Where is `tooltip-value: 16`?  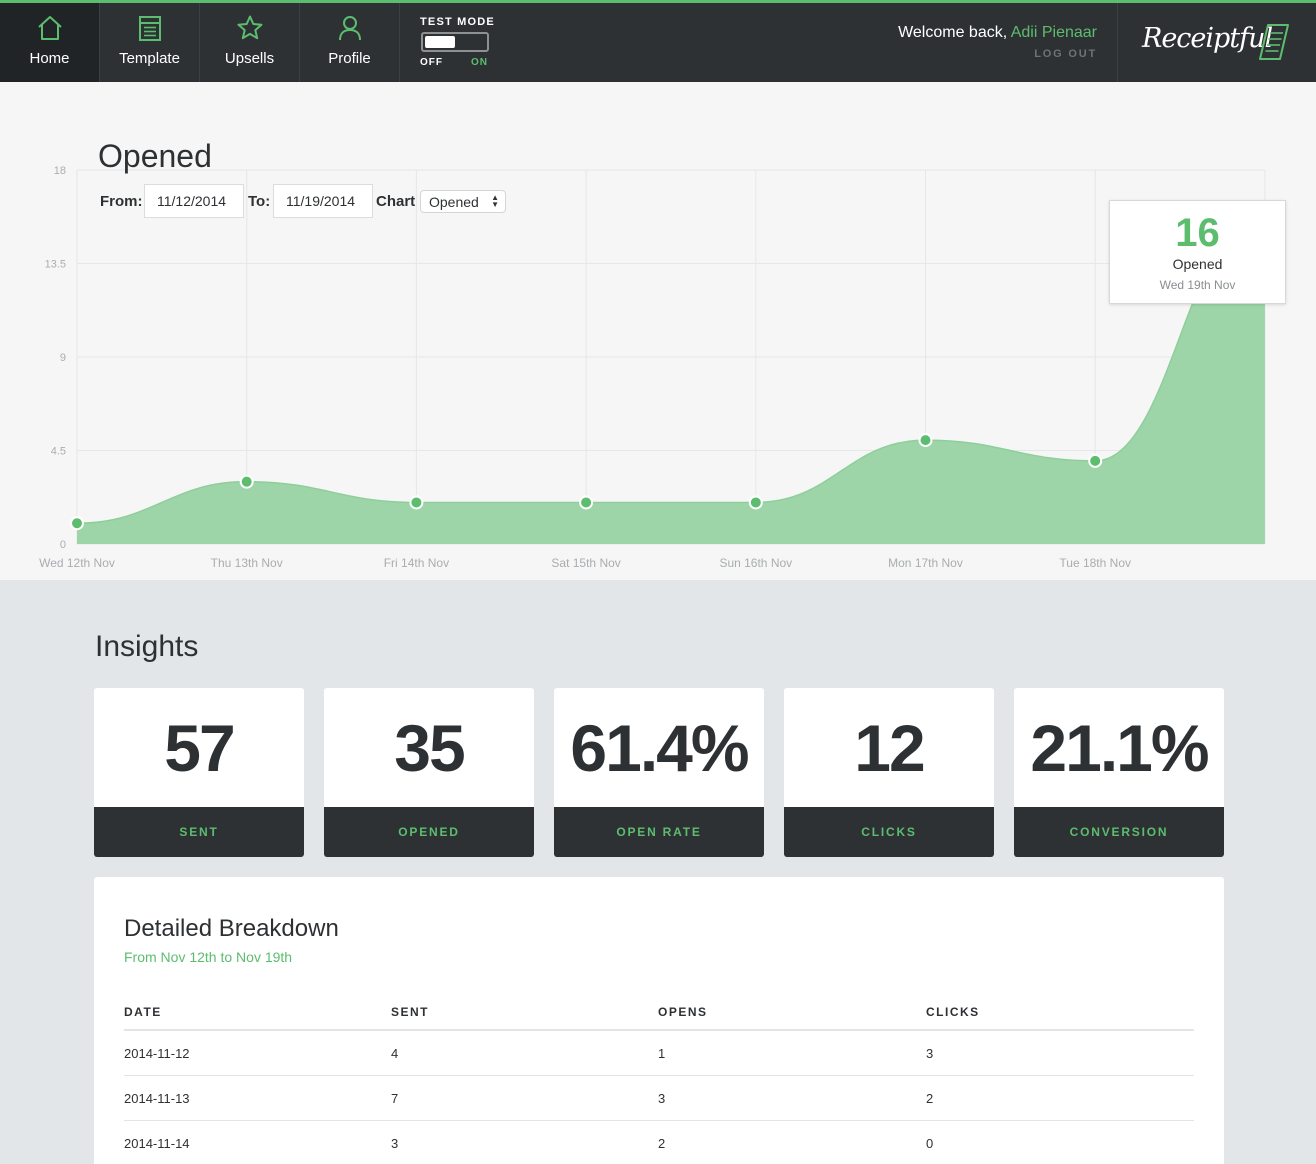
tooltip-value: 16 is located at coordinates (1197, 233).